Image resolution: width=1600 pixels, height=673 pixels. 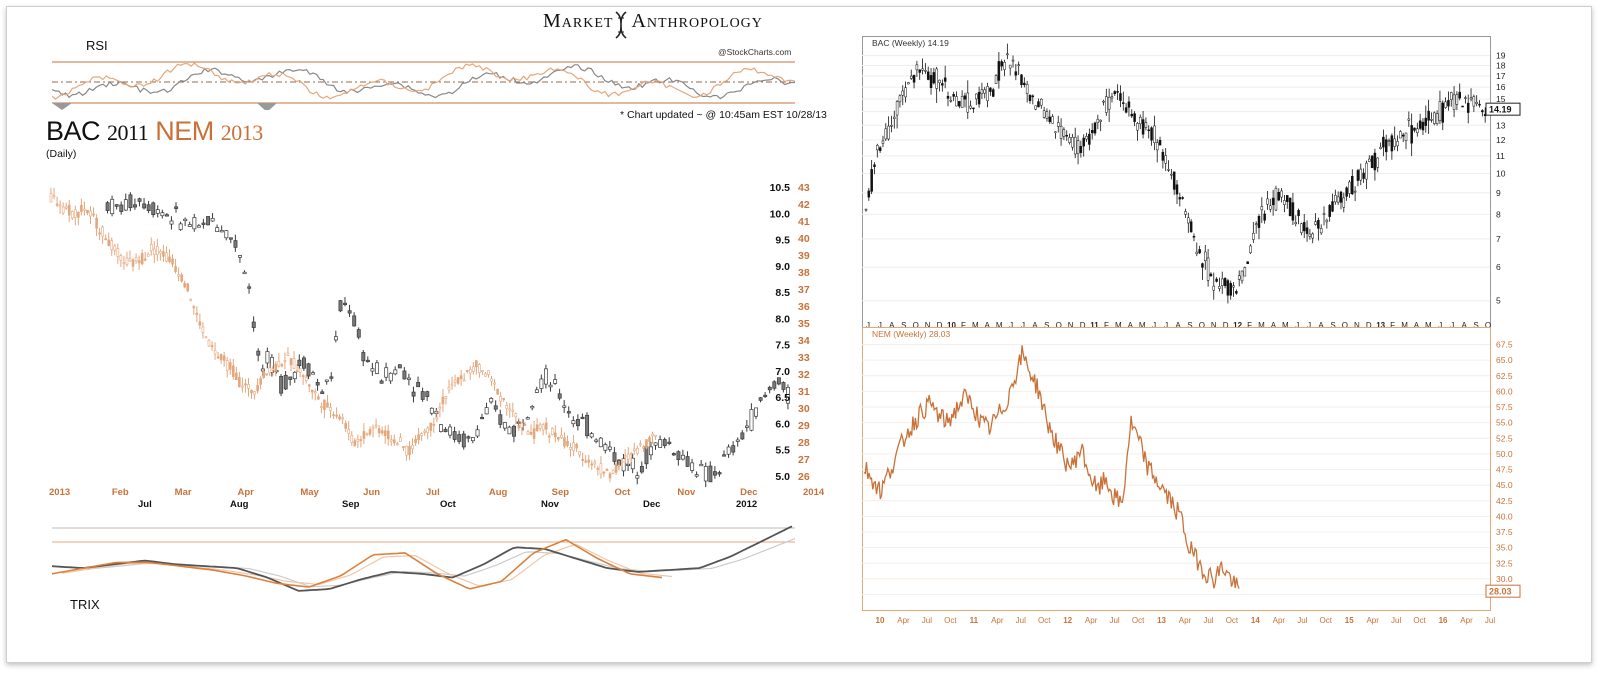 What do you see at coordinates (974, 620) in the screenshot?
I see `nem-weekly-x-tick: 11` at bounding box center [974, 620].